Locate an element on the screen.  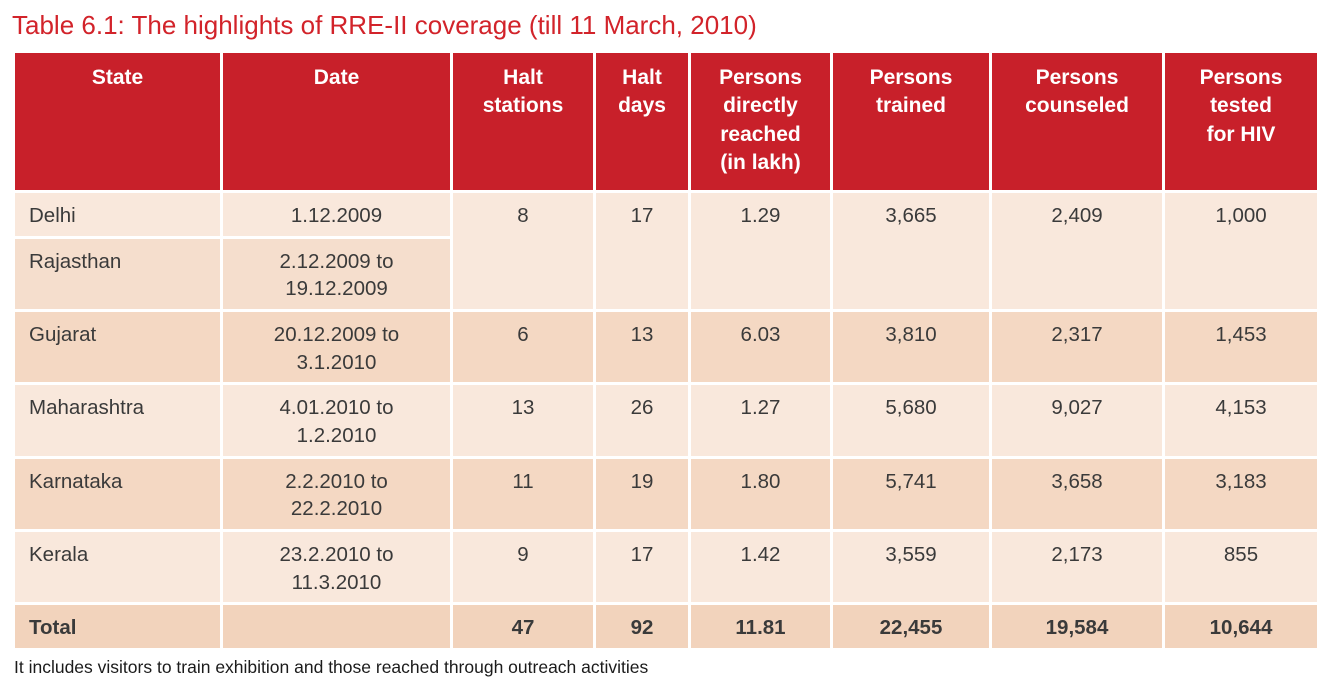
cell-state: Delhi is located at coordinates (117, 214).